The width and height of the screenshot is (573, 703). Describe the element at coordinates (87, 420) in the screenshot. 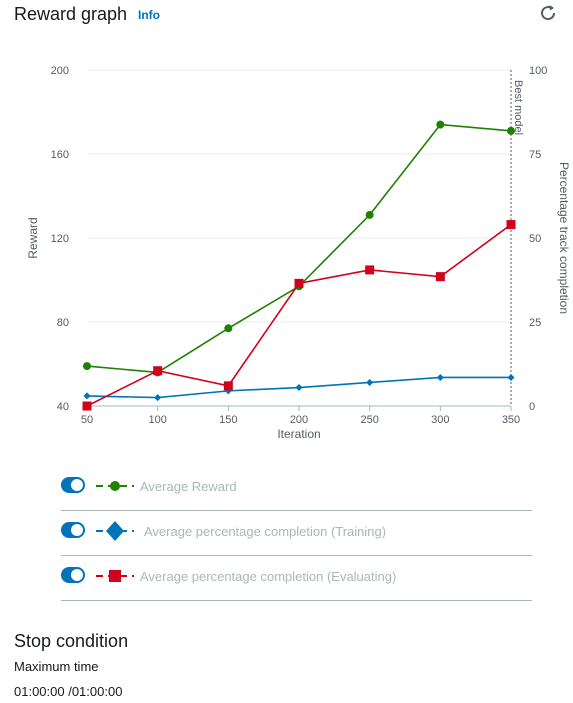

I see `x-tick-label: 50` at that location.